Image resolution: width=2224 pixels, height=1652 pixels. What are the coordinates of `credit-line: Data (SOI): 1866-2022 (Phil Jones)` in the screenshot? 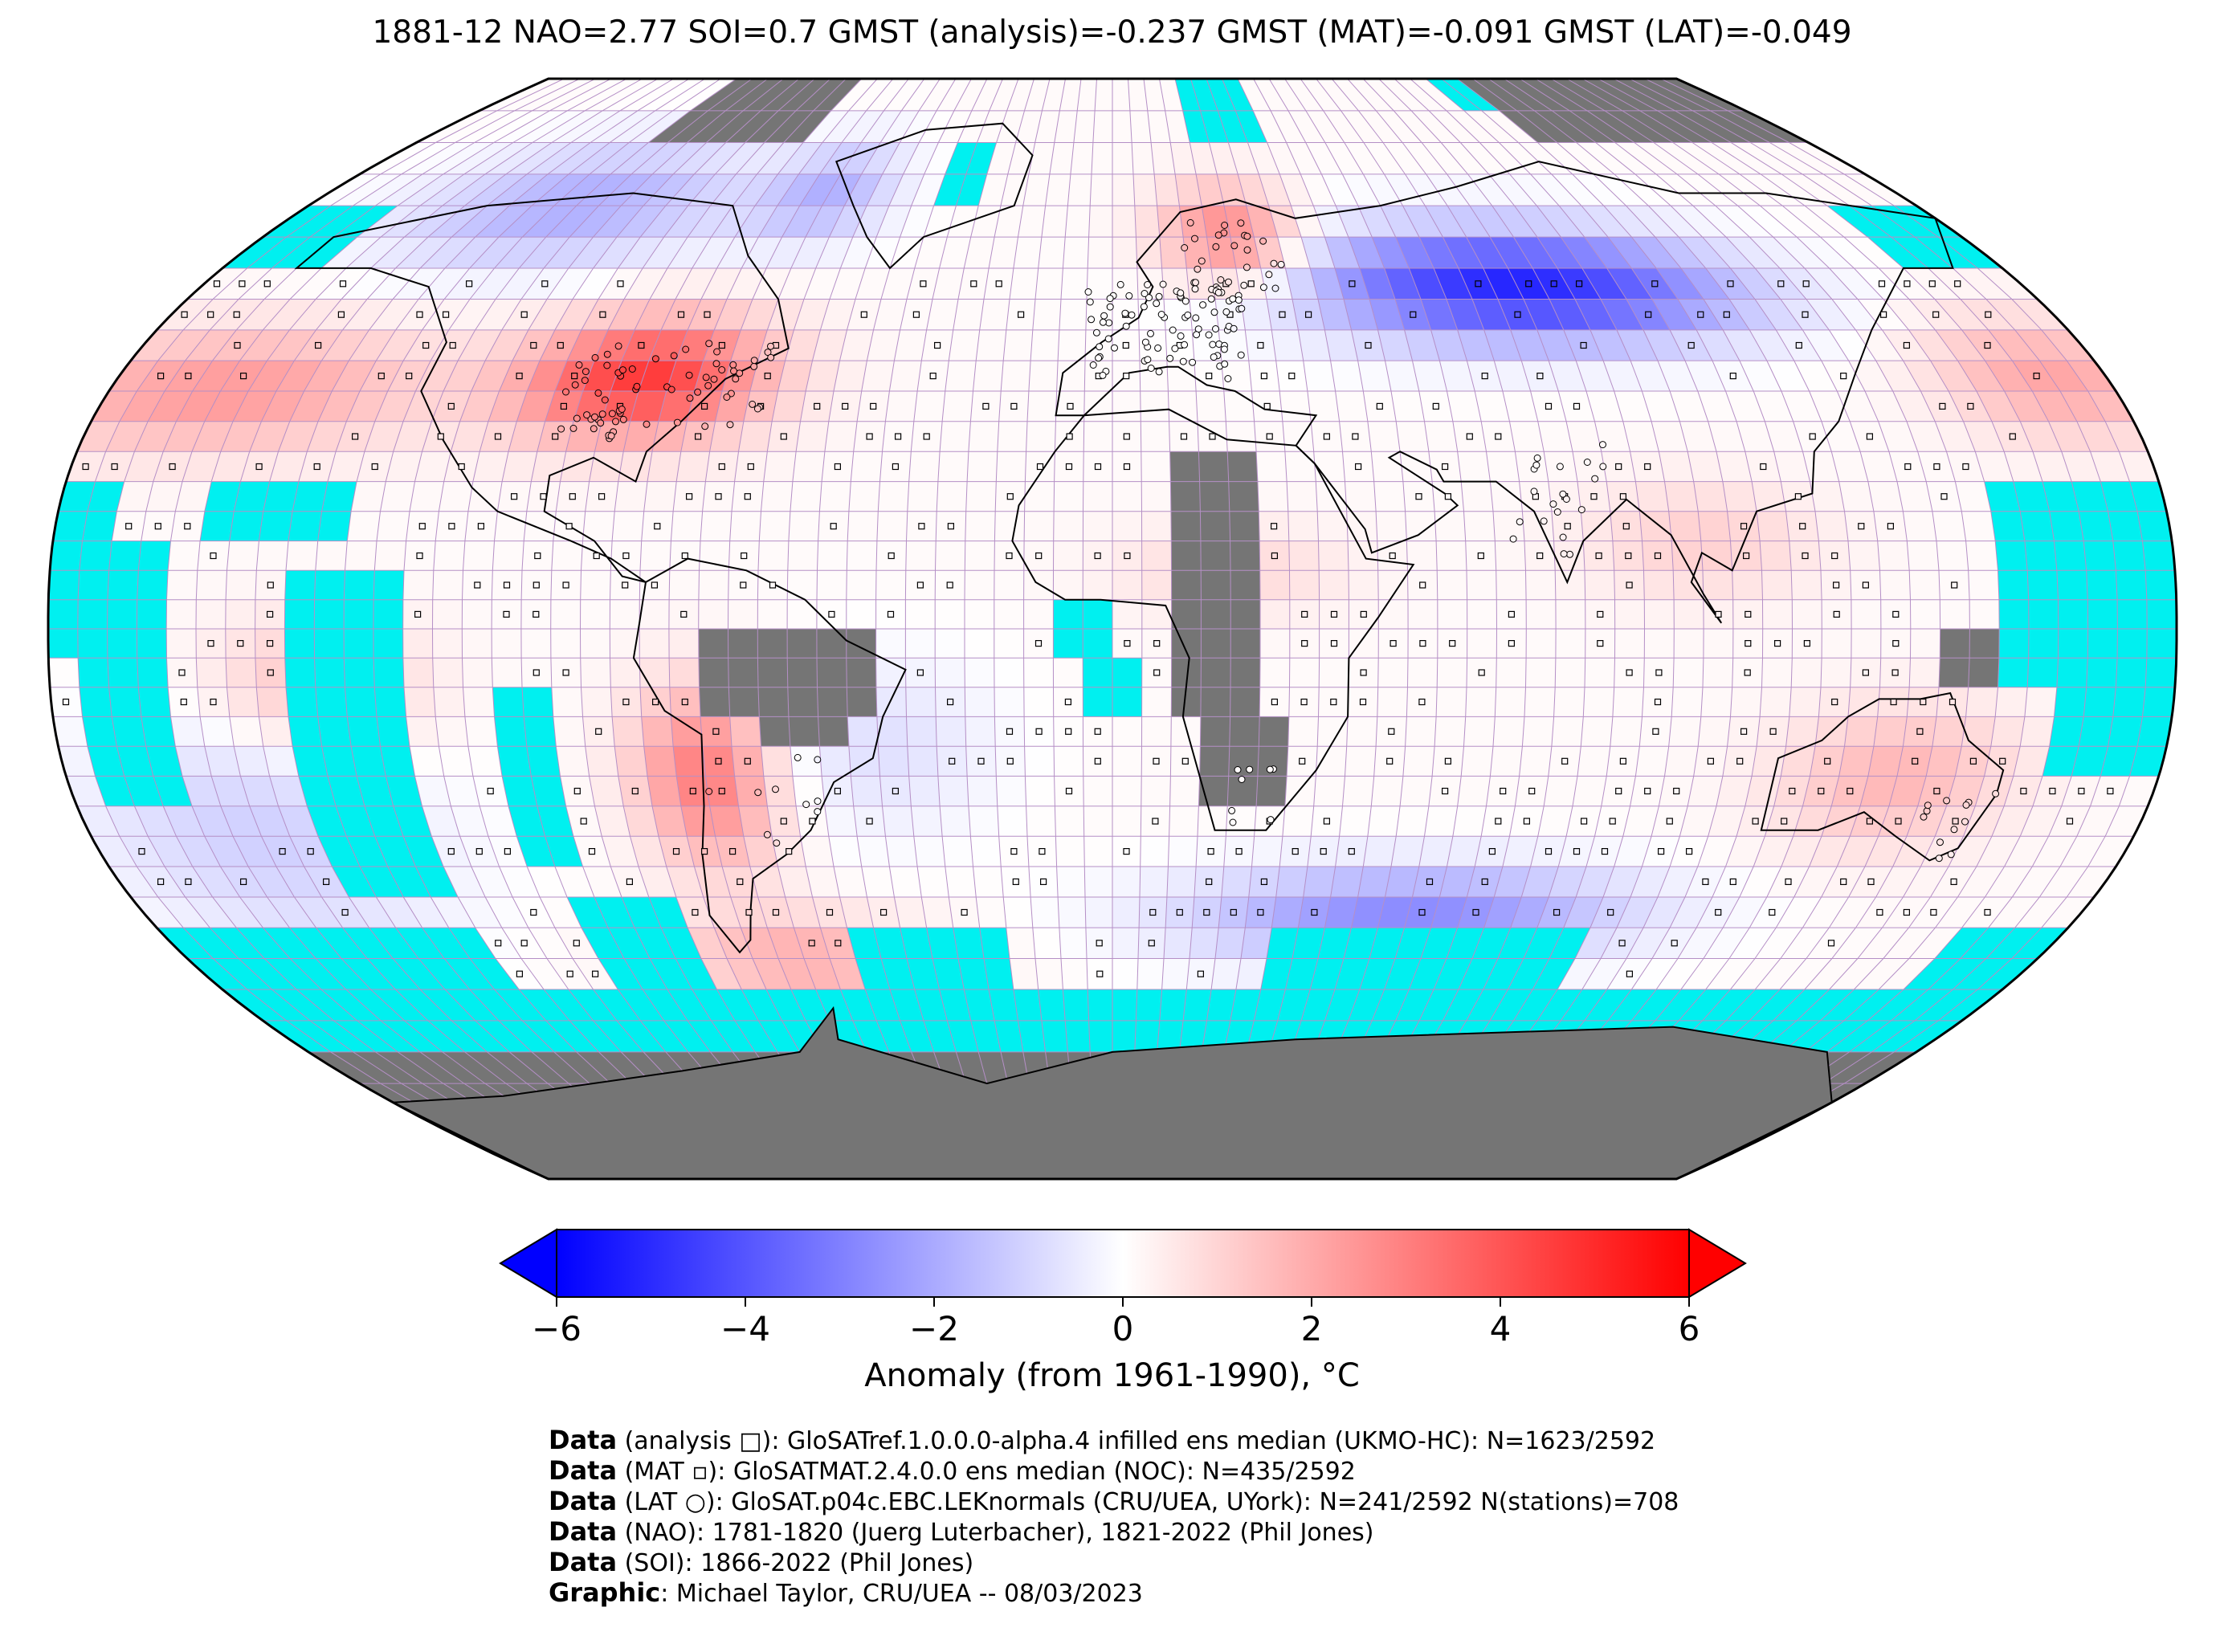 It's located at (762, 1562).